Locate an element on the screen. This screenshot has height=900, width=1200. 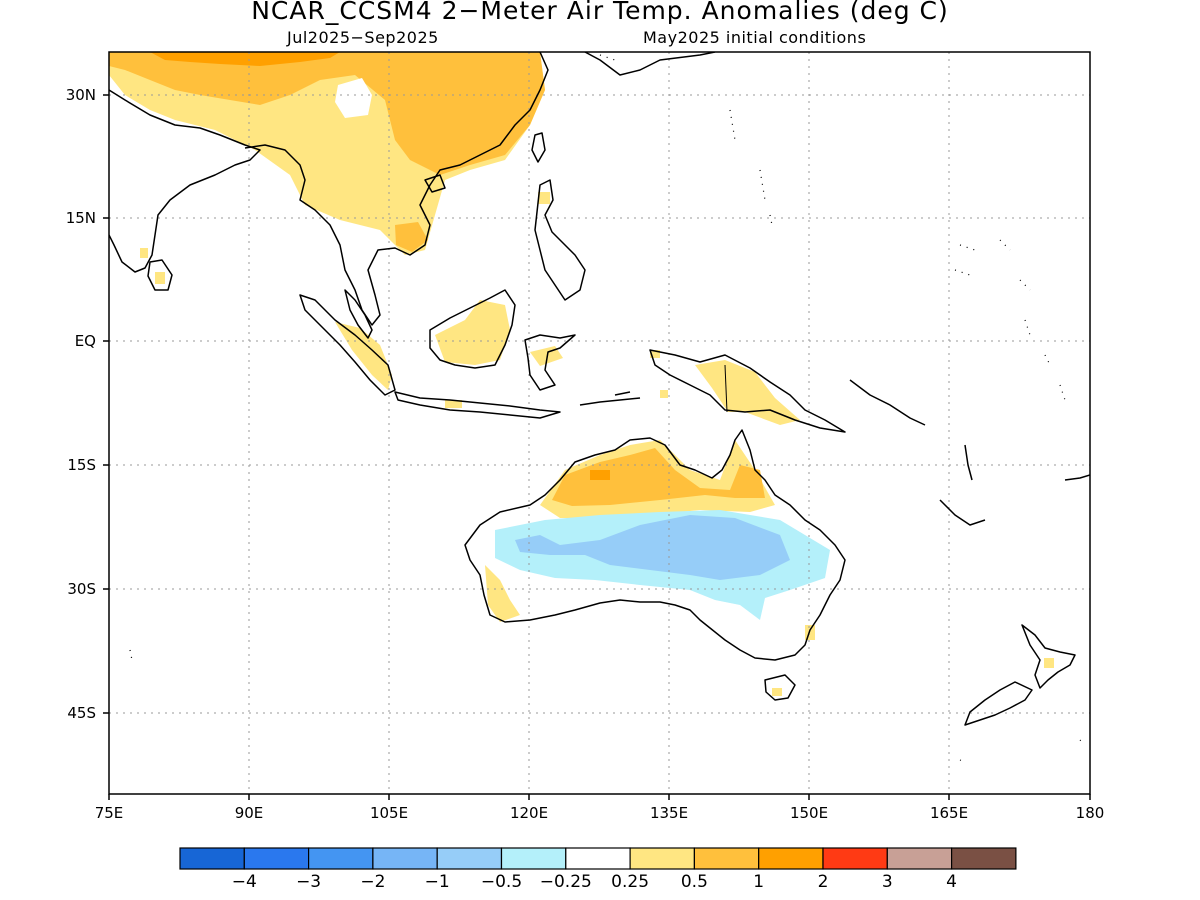
coast-timor-chain is located at coordinates (610, 398).